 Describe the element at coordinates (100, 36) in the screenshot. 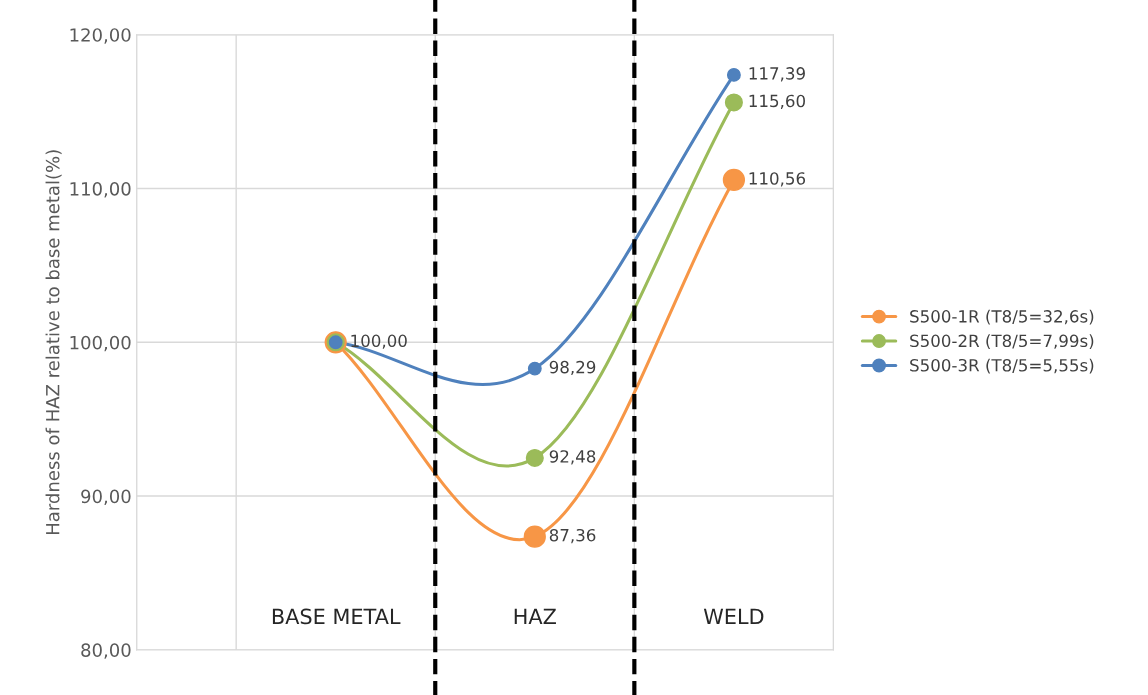

I see `y-tick-label: 120,00` at that location.